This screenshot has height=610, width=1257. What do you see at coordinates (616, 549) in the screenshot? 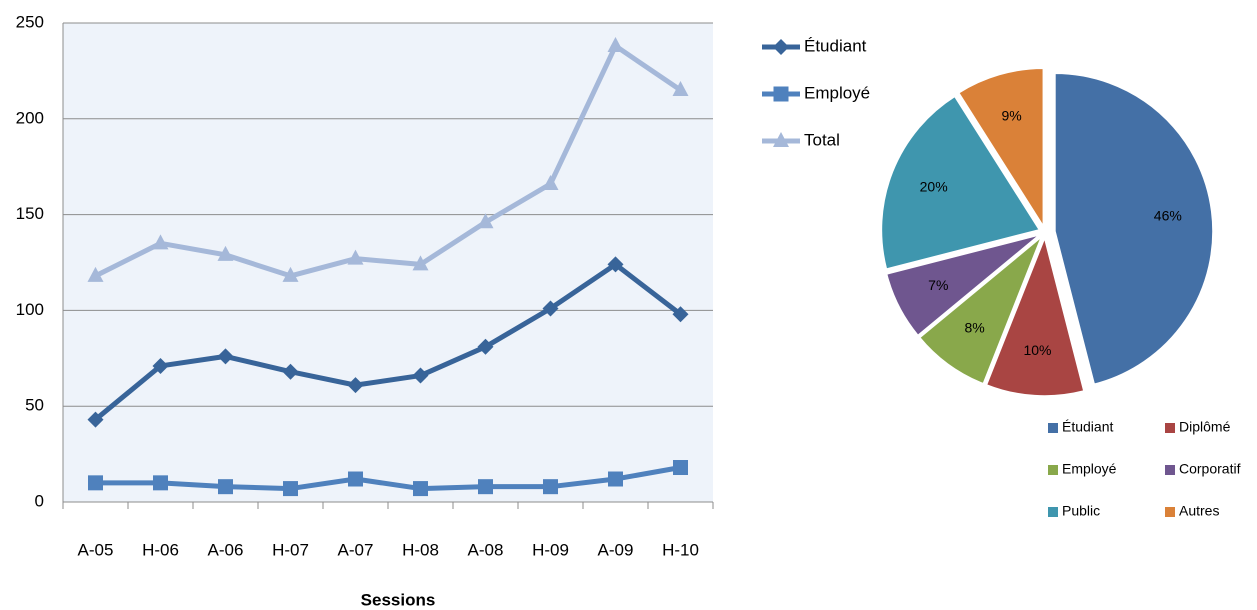
I see `x-tick-label: A-09` at bounding box center [616, 549].